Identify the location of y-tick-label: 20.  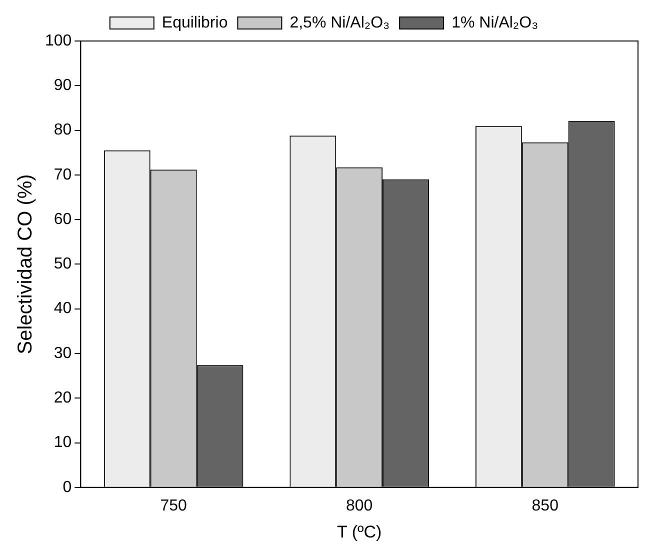
(63, 398).